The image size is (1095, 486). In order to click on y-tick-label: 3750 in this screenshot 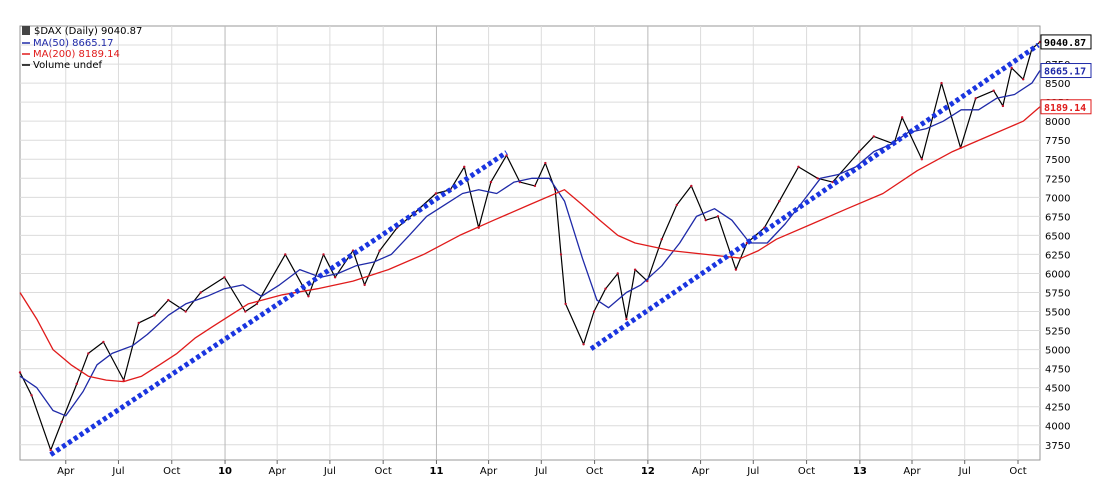, I will do `click(1057, 446)`.